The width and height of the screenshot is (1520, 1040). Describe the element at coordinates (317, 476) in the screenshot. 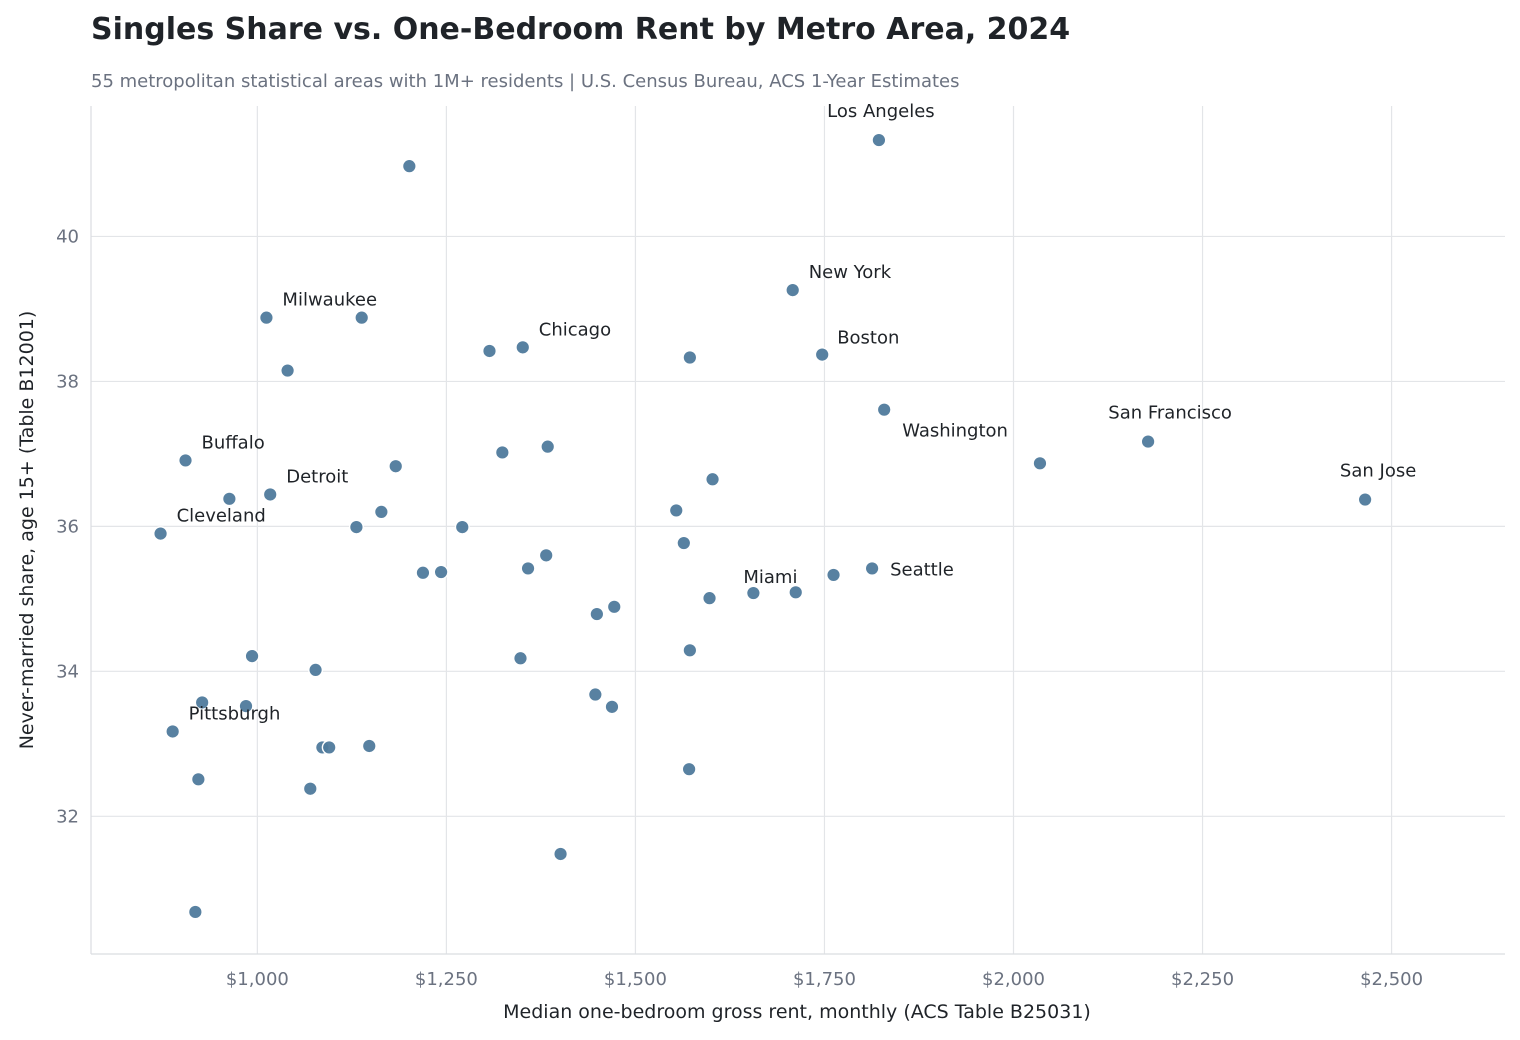

I see `point-label: Detroit` at that location.